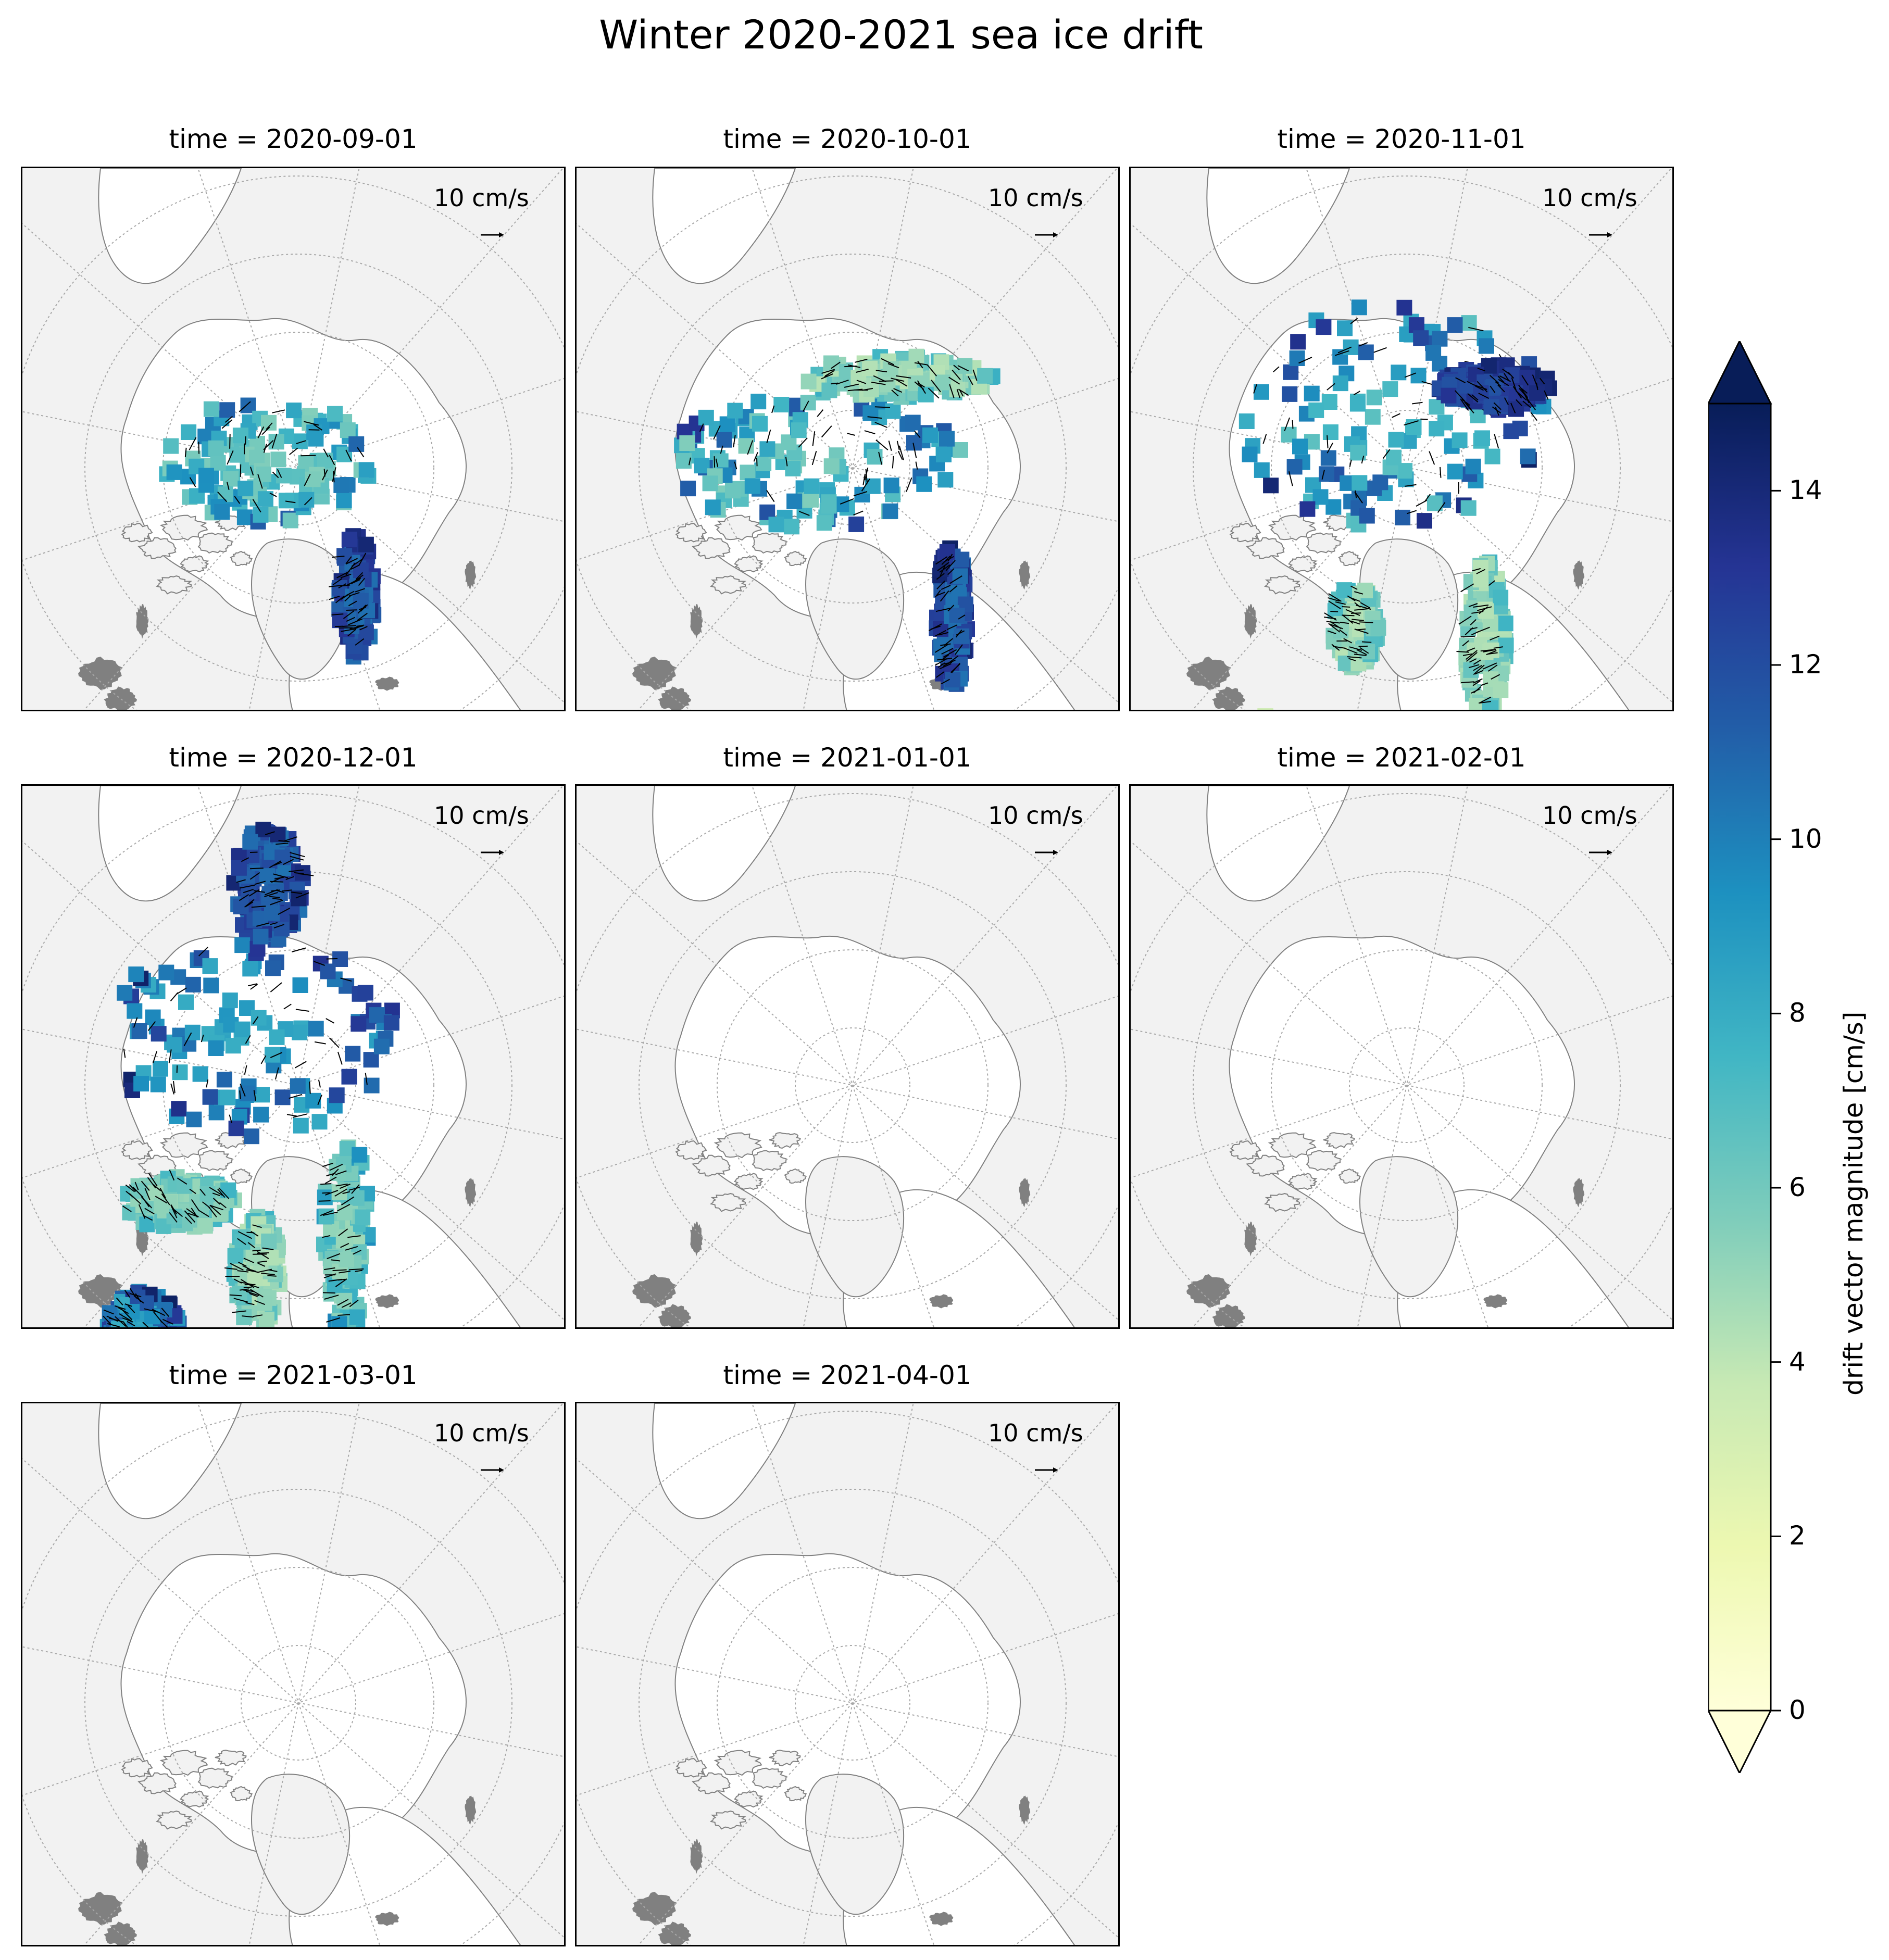  I want to click on map-svg, so click(293, 1674).